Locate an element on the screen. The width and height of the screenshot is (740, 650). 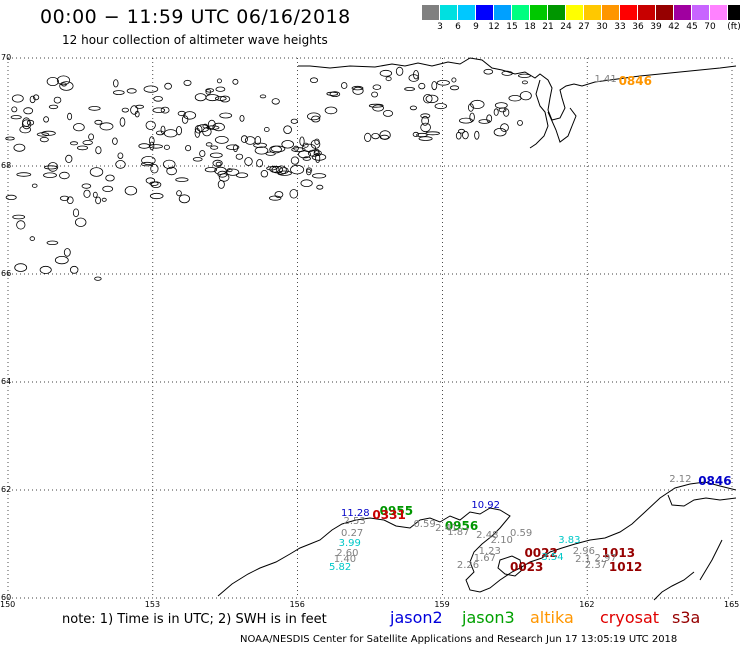
wave-height-label: 11.28 is located at coordinates (355, 513).